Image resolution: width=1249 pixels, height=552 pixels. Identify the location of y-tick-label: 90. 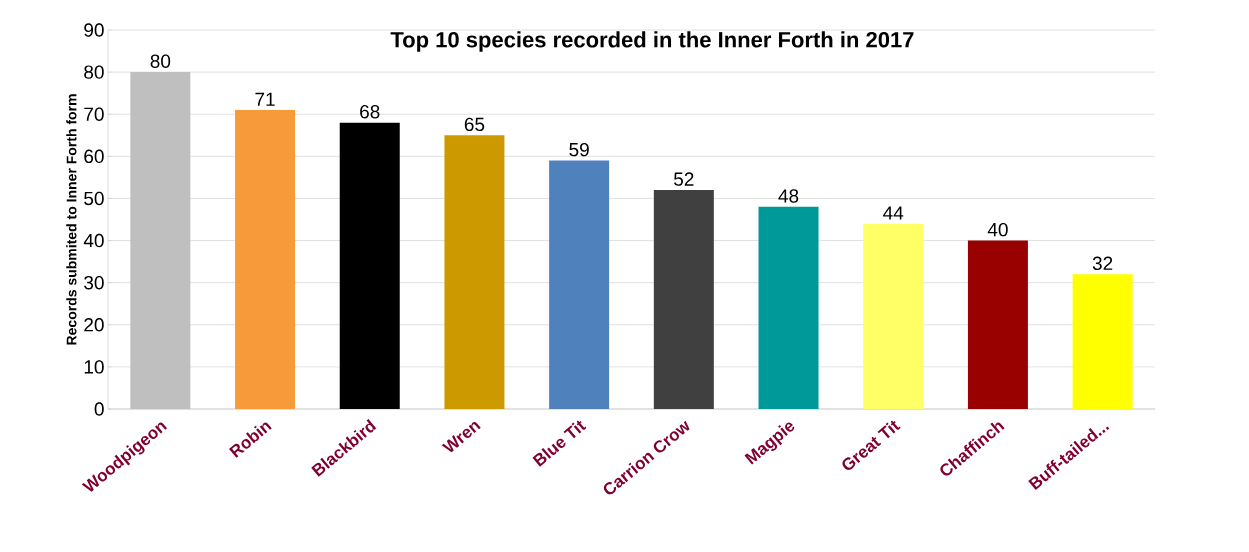
(94, 30).